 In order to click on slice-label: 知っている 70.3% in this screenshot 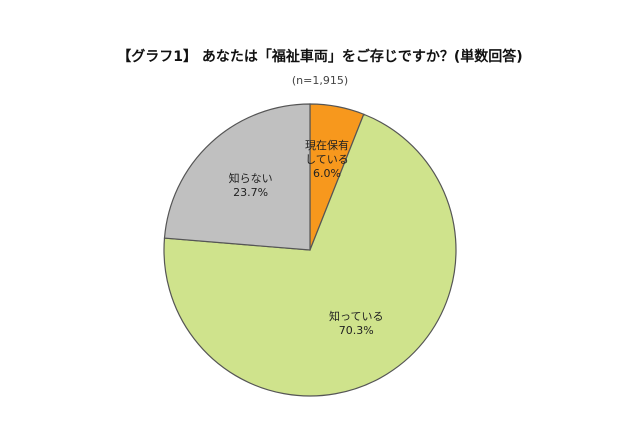, I will do `click(356, 324)`.